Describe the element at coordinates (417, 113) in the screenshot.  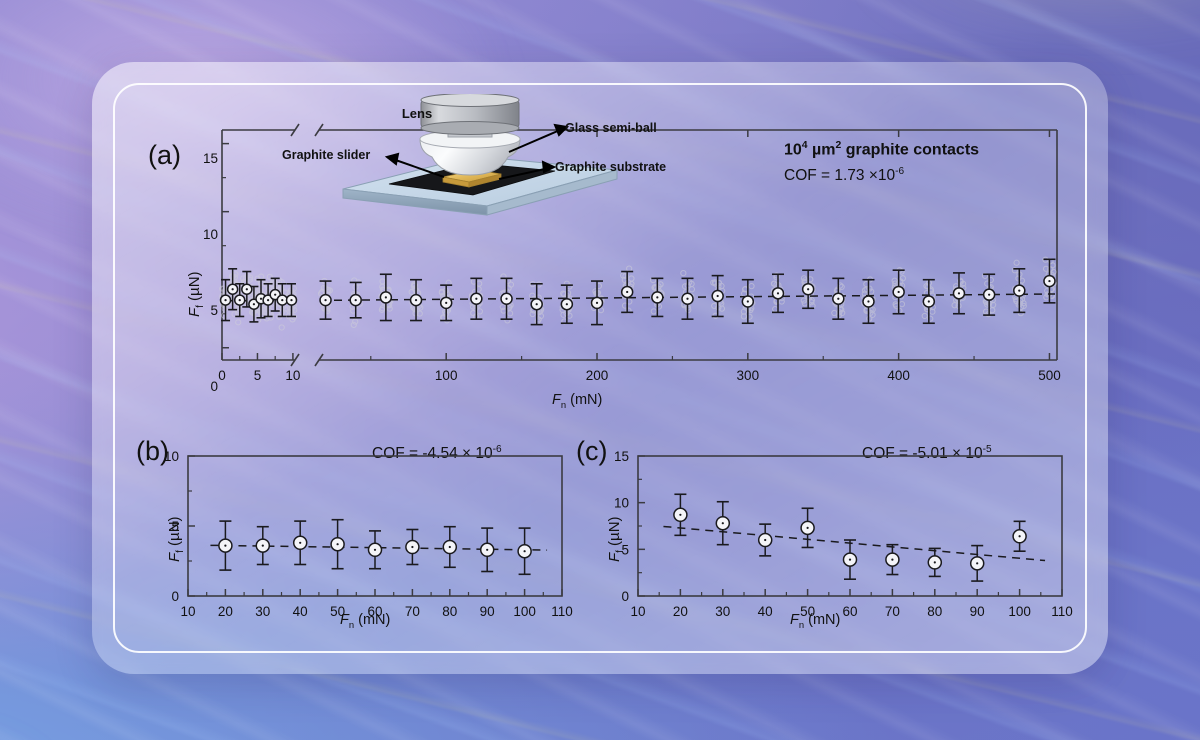
I see `inset-lens-label: Lens` at that location.